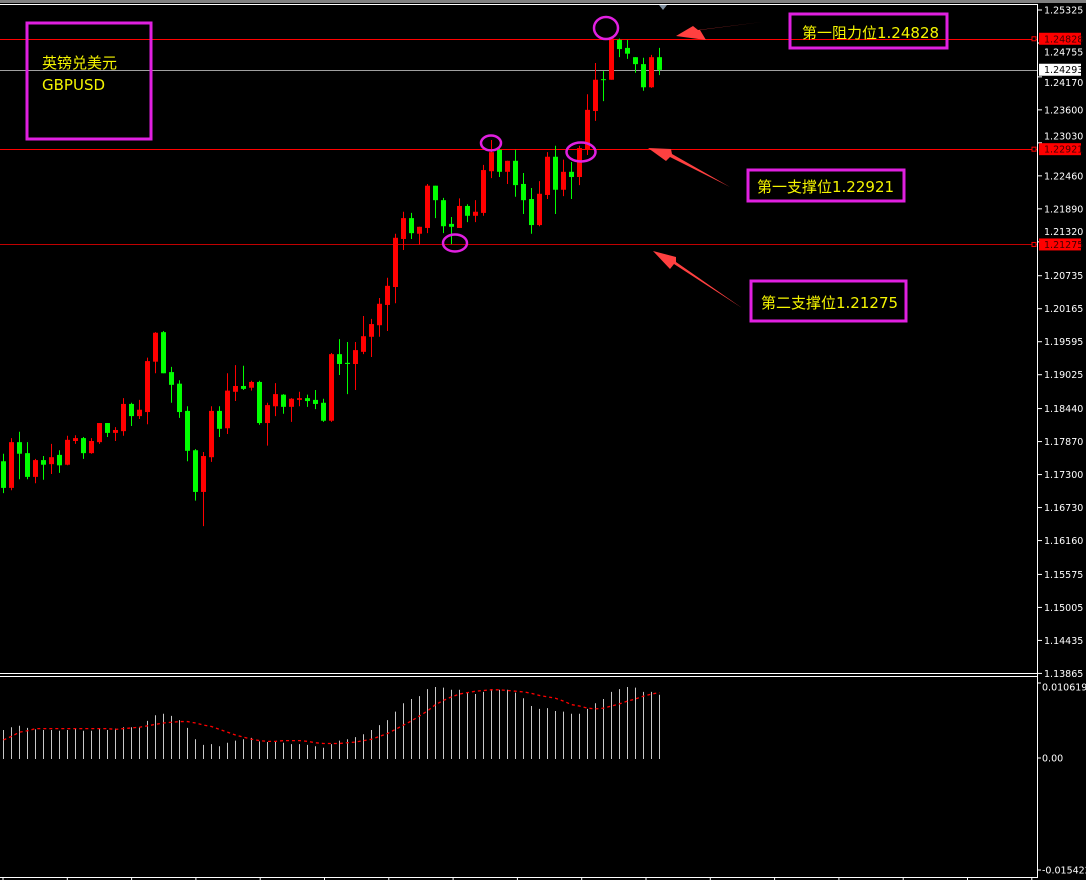 Image resolution: width=1086 pixels, height=880 pixels. Describe the element at coordinates (73, 85) in the screenshot. I see `symbol-label: GBPUSD` at that location.